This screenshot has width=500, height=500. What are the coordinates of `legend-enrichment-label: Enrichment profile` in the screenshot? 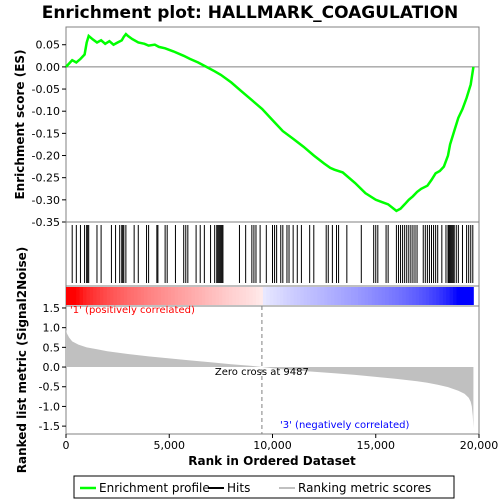 It's located at (154, 488).